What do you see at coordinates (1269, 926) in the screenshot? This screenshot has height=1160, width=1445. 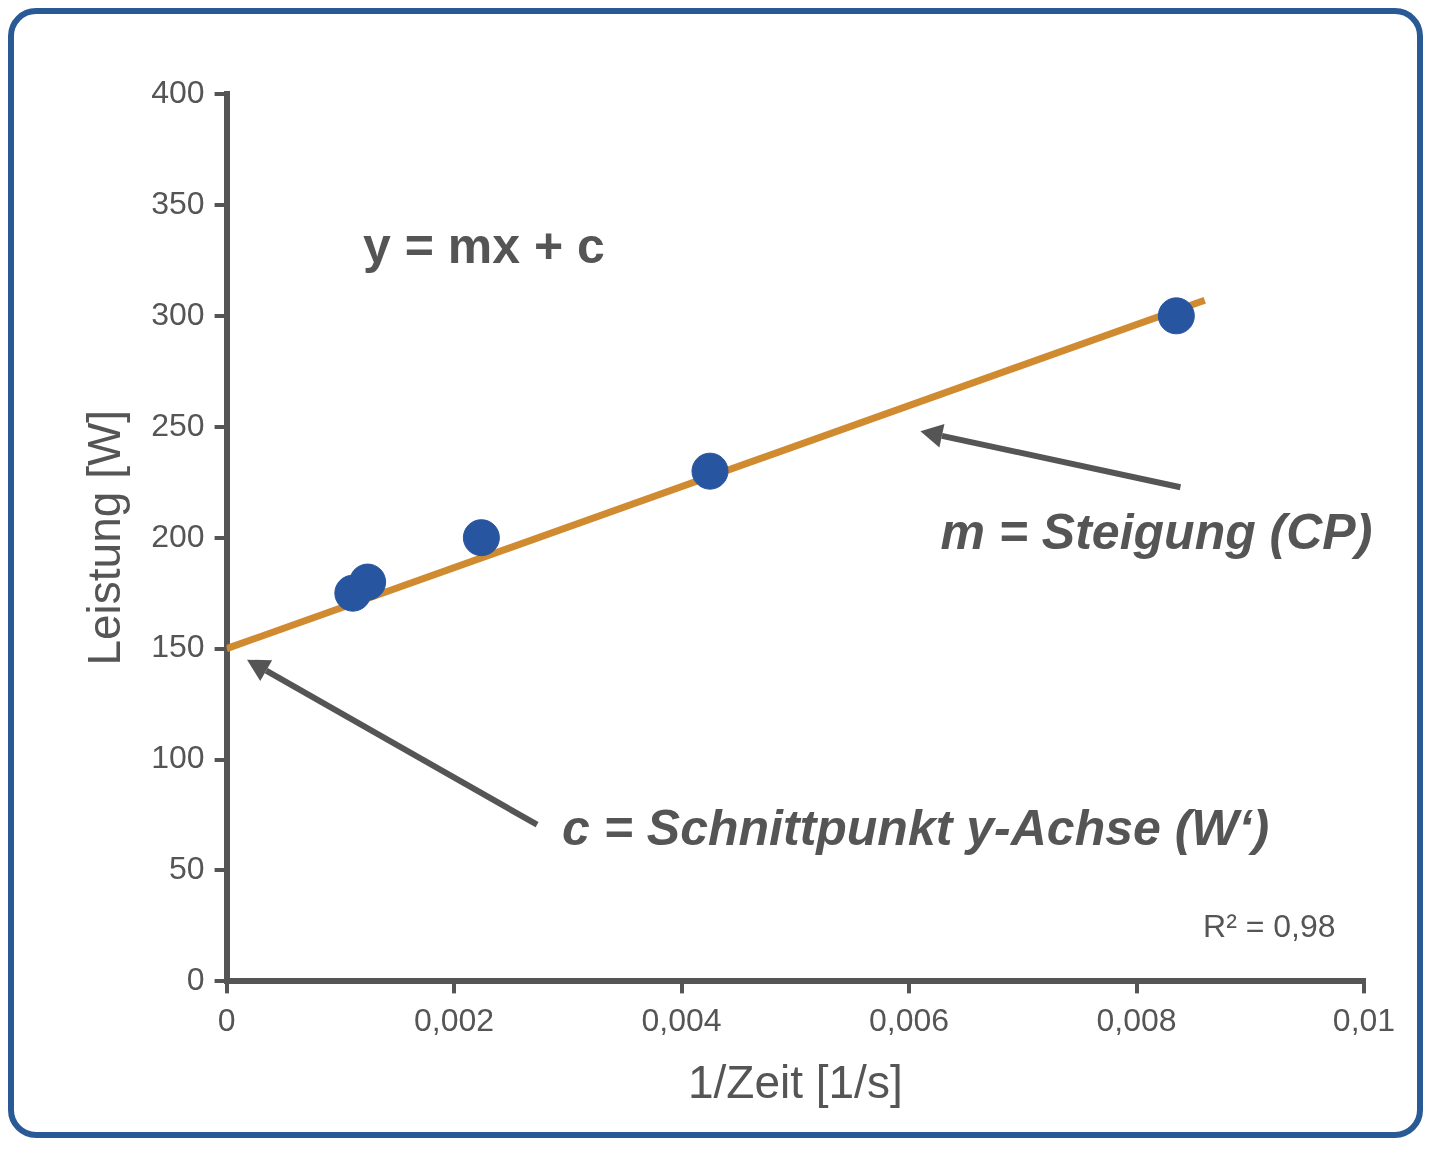 I see `annotation: R² = 0,98` at bounding box center [1269, 926].